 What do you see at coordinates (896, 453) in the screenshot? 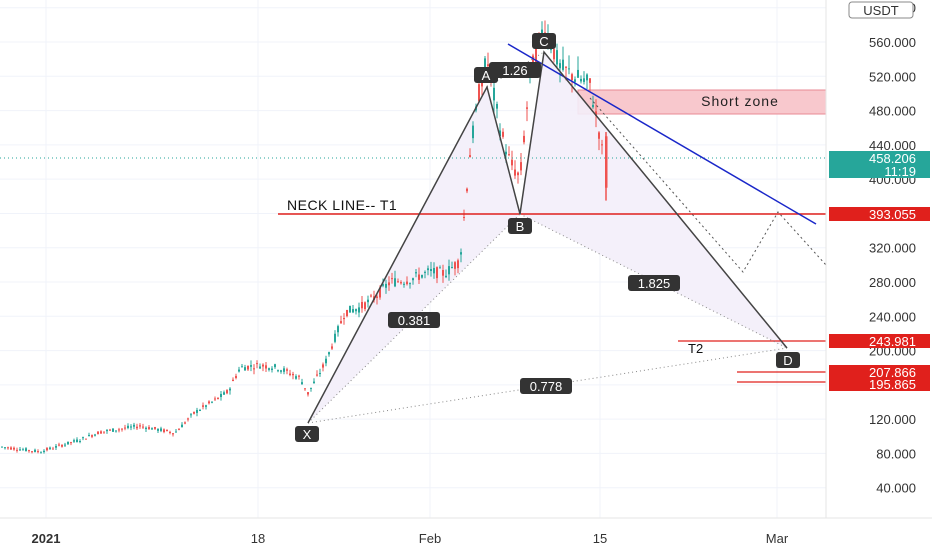
I see `y-tick-label: 80.000` at bounding box center [896, 453].